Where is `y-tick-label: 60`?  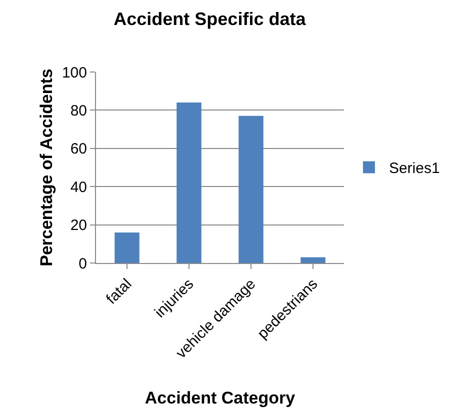 y-tick-label: 60 is located at coordinates (78, 149).